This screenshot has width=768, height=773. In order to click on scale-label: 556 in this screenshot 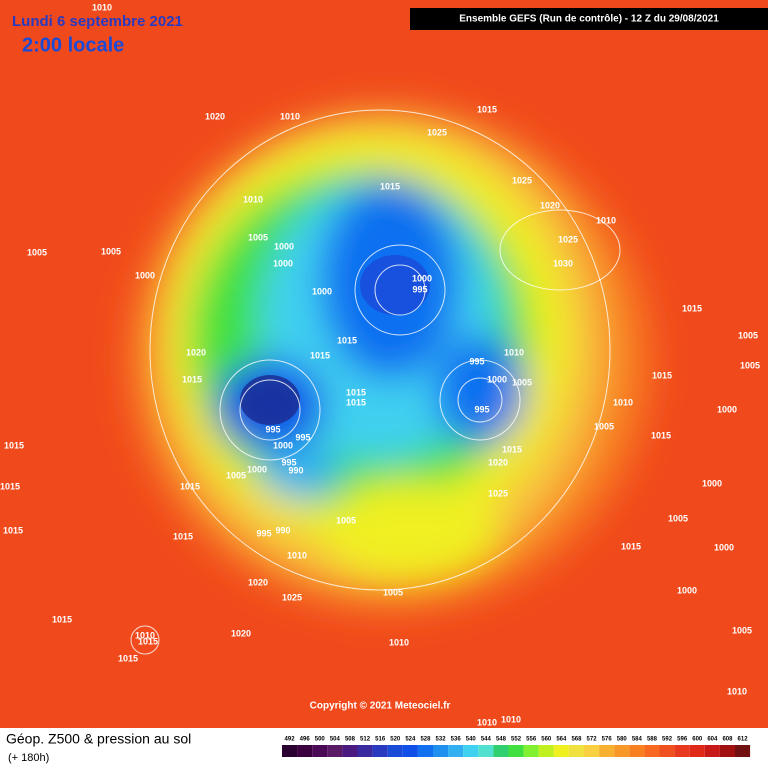, I will do `click(531, 740)`.